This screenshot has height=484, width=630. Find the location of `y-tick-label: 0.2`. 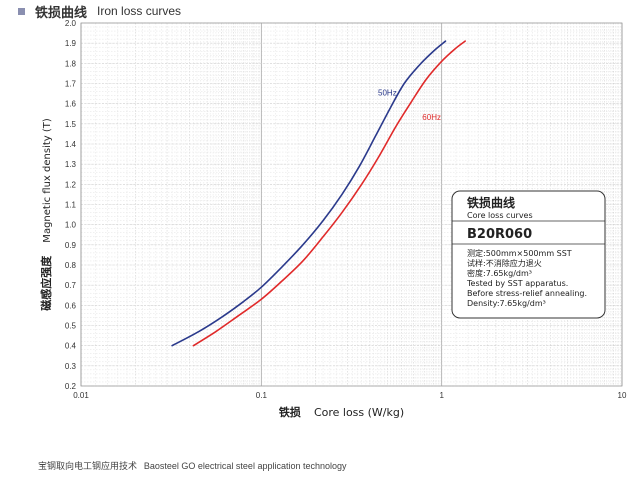

y-tick-label: 0.2 is located at coordinates (71, 386).